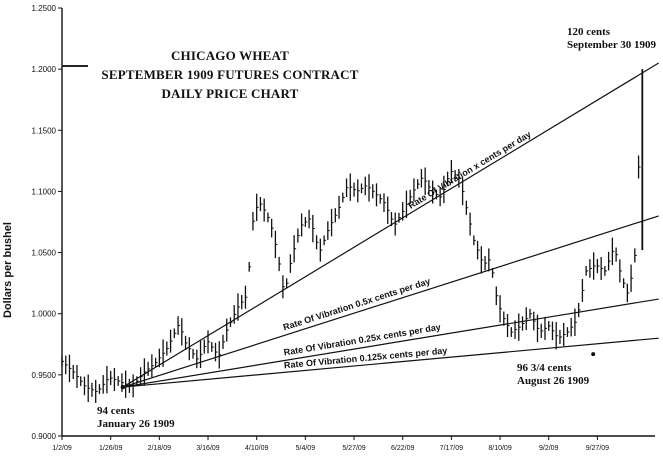  What do you see at coordinates (116, 411) in the screenshot?
I see `annotation-low-january-line1: 94 cents` at bounding box center [116, 411].